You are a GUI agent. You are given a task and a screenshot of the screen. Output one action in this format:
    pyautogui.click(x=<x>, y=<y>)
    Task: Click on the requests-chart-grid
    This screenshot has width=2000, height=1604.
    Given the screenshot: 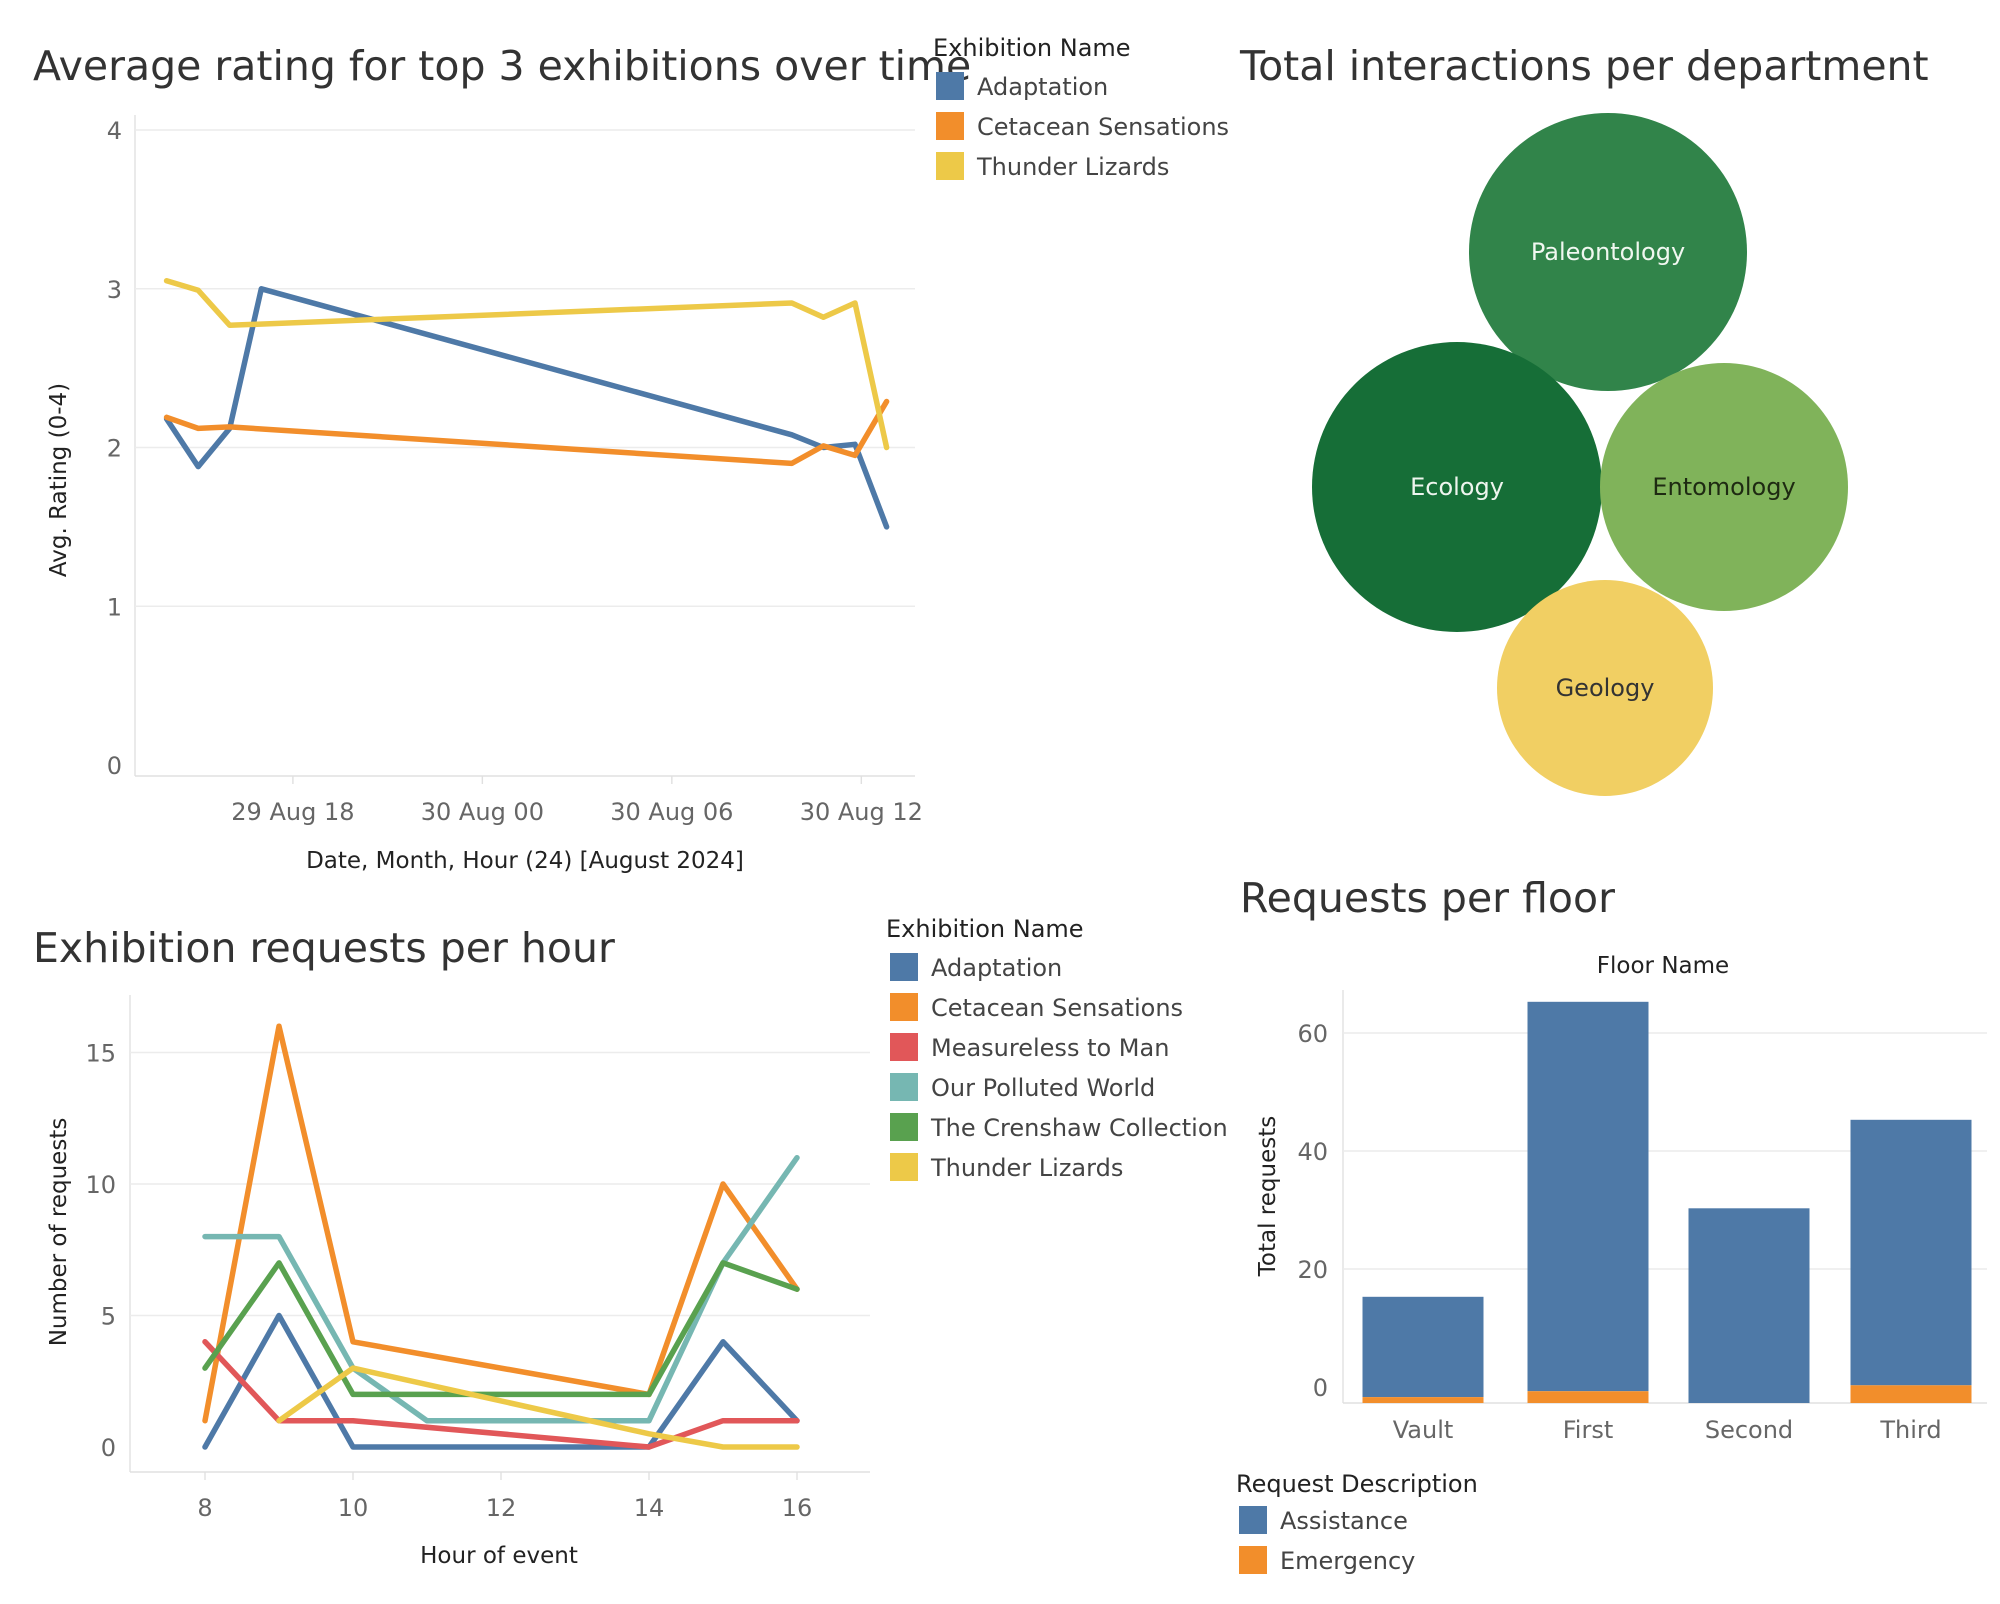 What is the action you would take?
    pyautogui.click(x=499, y=1234)
    